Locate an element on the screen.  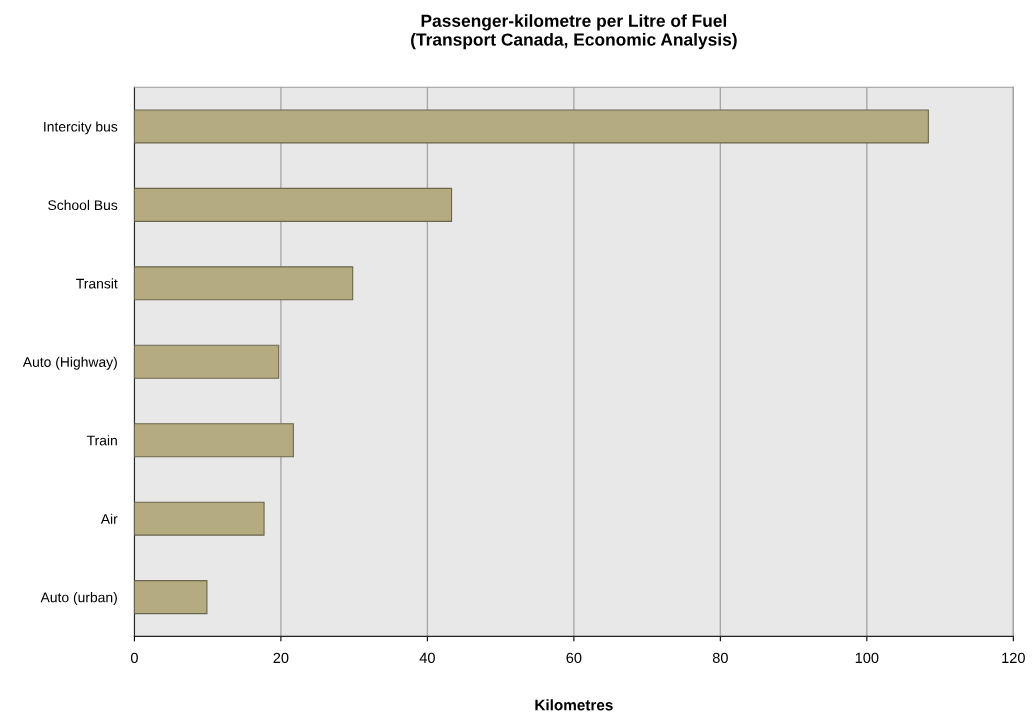
x-tick-label: 60 is located at coordinates (574, 658).